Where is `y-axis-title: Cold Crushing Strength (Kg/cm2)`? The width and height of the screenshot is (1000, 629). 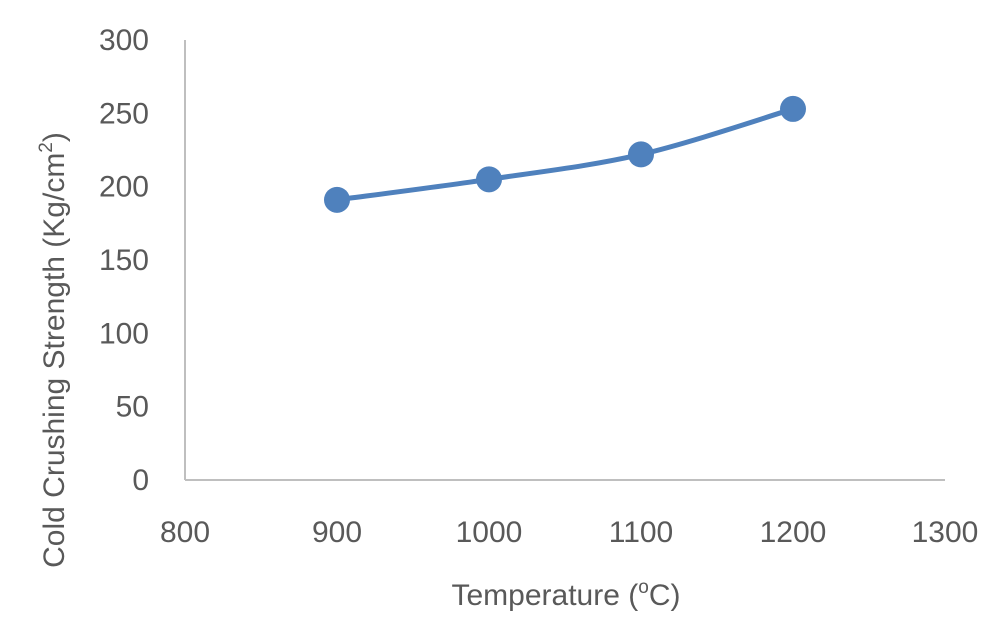 y-axis-title: Cold Crushing Strength (Kg/cm2) is located at coordinates (53, 350).